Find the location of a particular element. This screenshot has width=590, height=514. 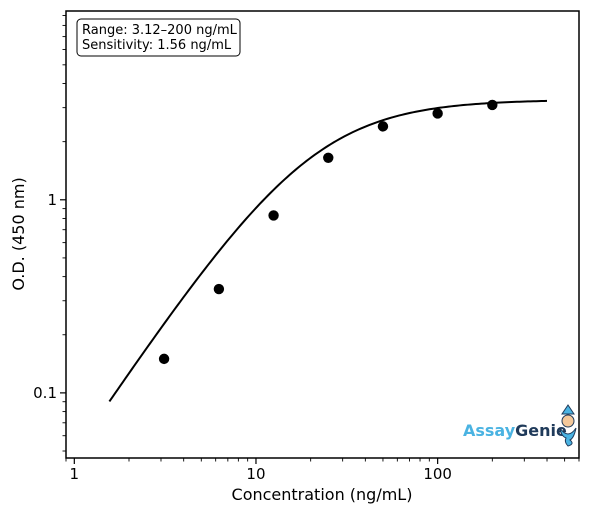

info-box-frame is located at coordinates (158, 37).